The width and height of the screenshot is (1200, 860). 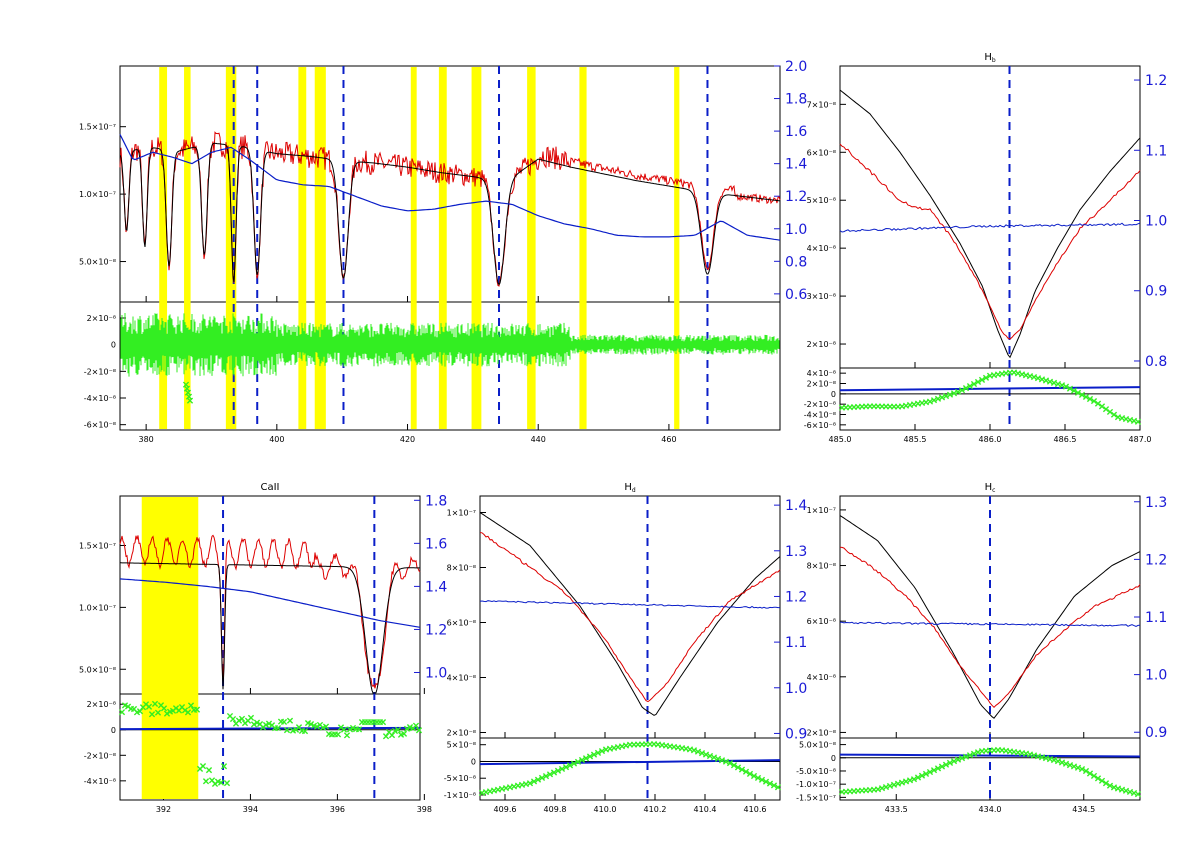 What do you see at coordinates (250, 809) in the screenshot?
I see `x-tick-label: 394` at bounding box center [250, 809].